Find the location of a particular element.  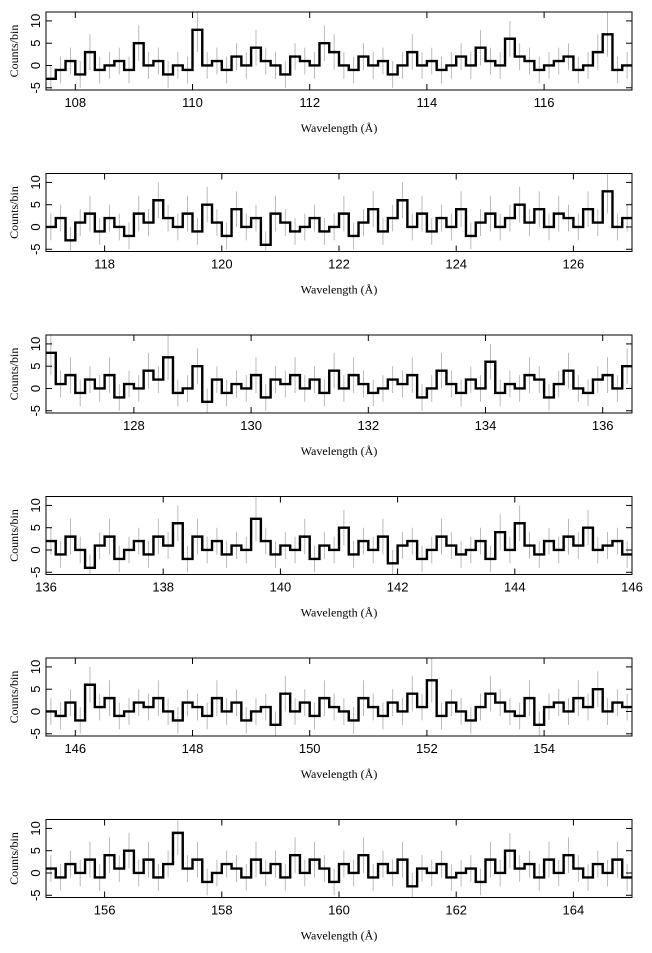

x-tick-label: 126 is located at coordinates (574, 264).